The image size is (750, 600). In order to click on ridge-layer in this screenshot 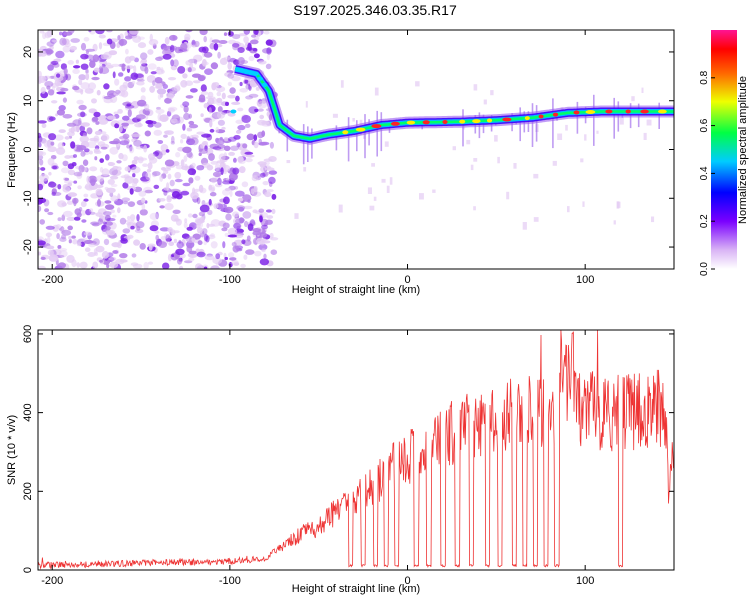, I will do `click(454, 104)`.